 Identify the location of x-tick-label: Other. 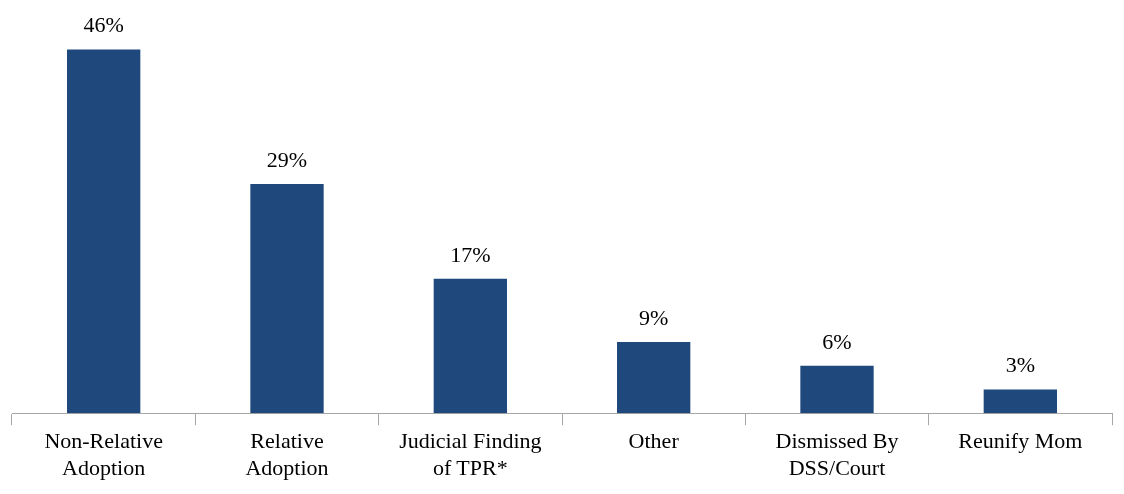
(654, 441).